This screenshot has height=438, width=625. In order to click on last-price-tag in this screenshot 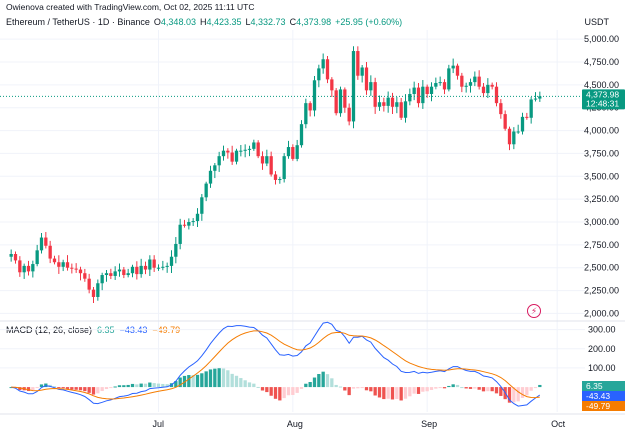, I will do `click(603, 99)`.